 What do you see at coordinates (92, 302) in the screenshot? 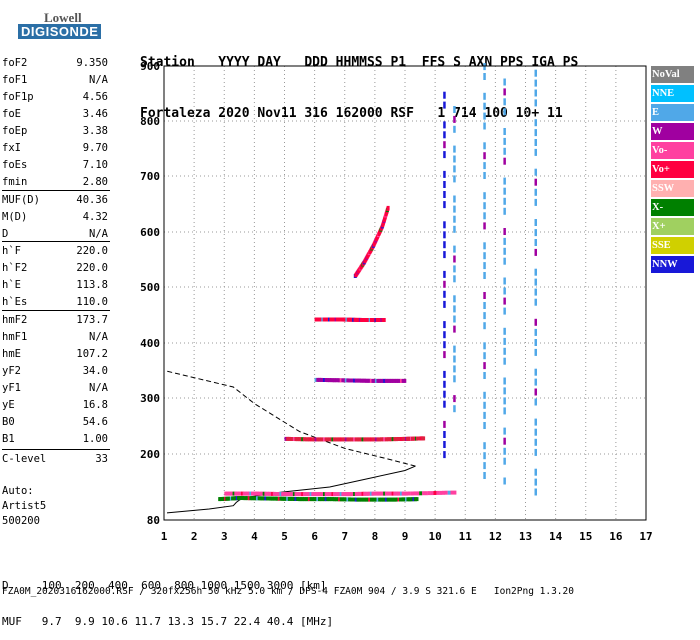
I see `param-value: 110.0` at bounding box center [92, 302].